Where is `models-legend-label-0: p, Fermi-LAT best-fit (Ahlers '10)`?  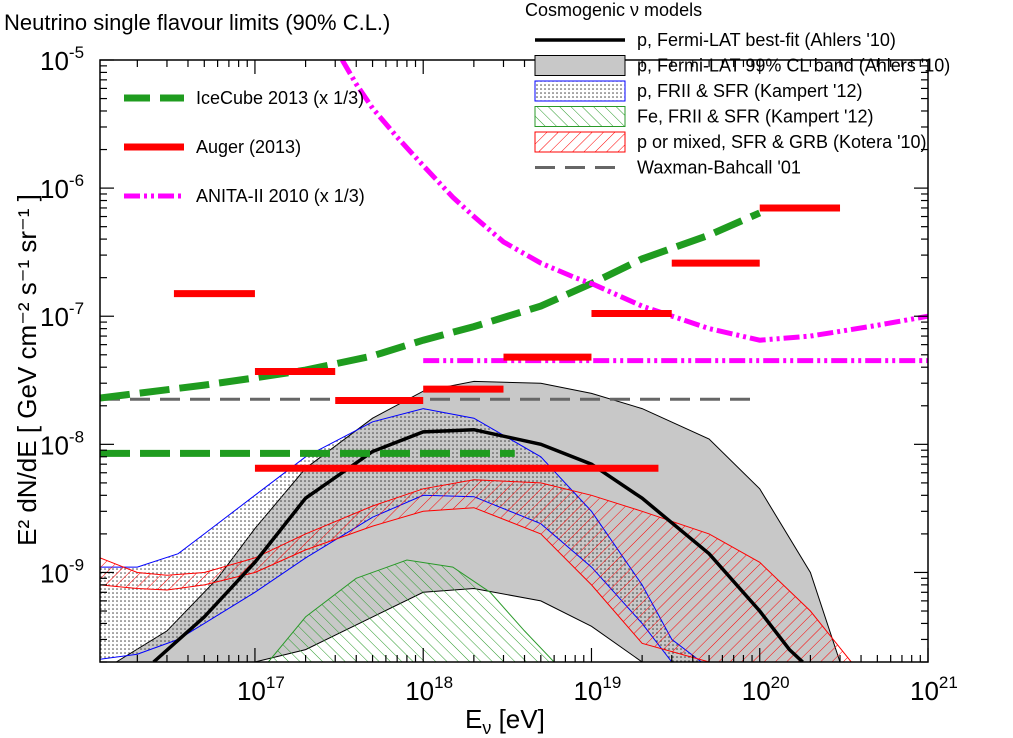 models-legend-label-0: p, Fermi-LAT best-fit (Ahlers '10) is located at coordinates (766, 40).